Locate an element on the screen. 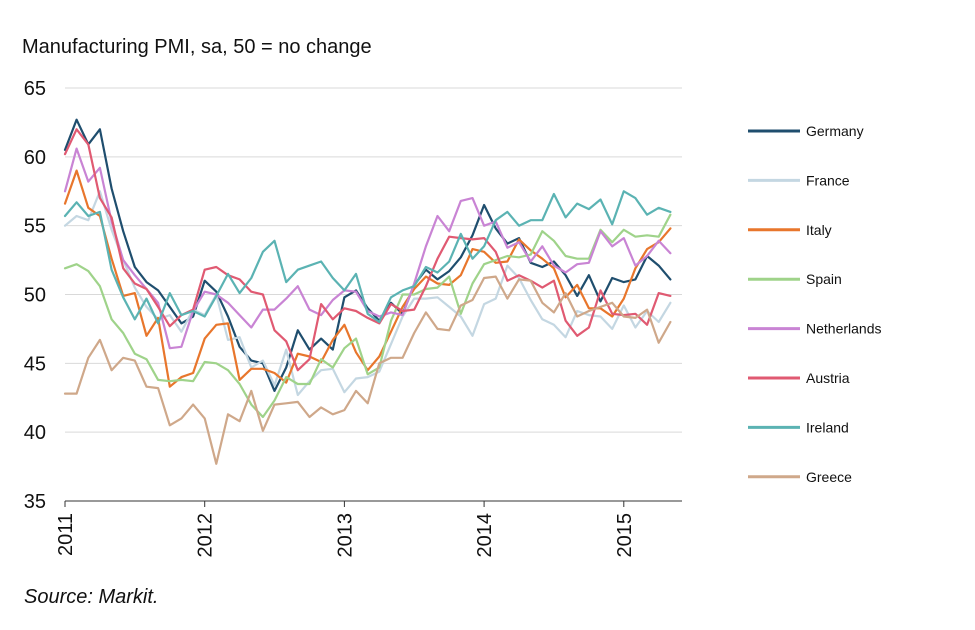 The width and height of the screenshot is (975, 630). legend-label-france: France is located at coordinates (828, 180).